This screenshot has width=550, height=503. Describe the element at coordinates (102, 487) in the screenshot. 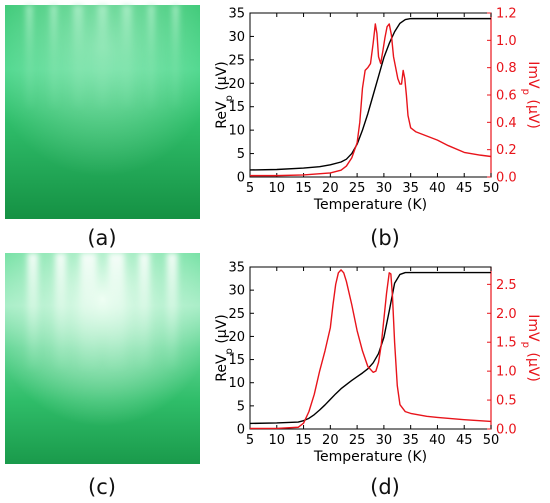

I see `panel-label-c: (c)` at that location.